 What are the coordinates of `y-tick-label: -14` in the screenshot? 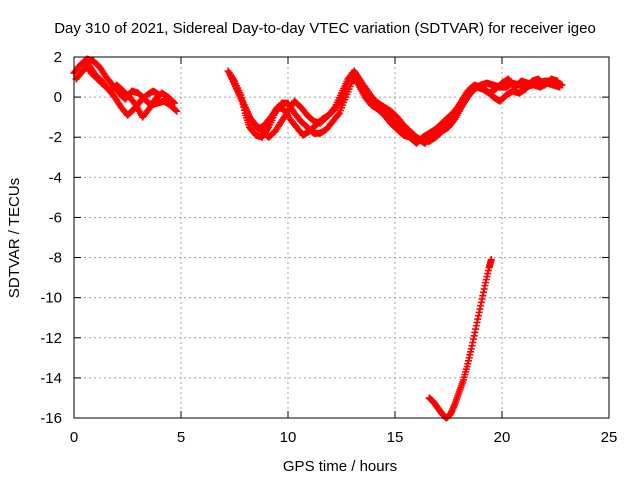 It's located at (51, 378).